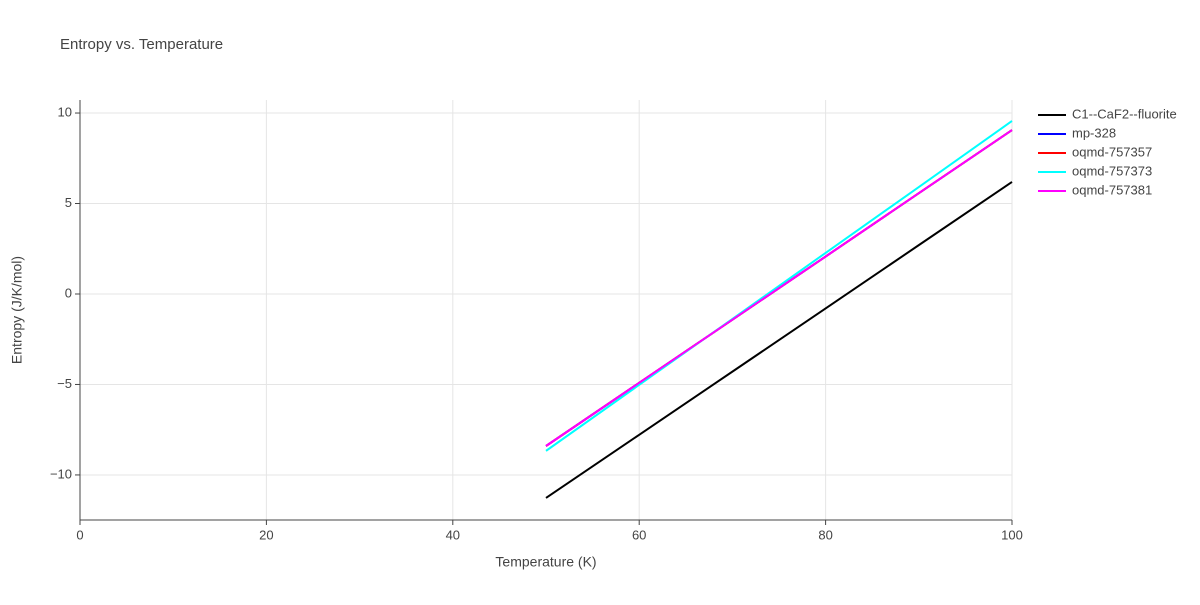 Image resolution: width=1200 pixels, height=605 pixels. Describe the element at coordinates (68, 292) in the screenshot. I see `y-tick-label: 0` at that location.